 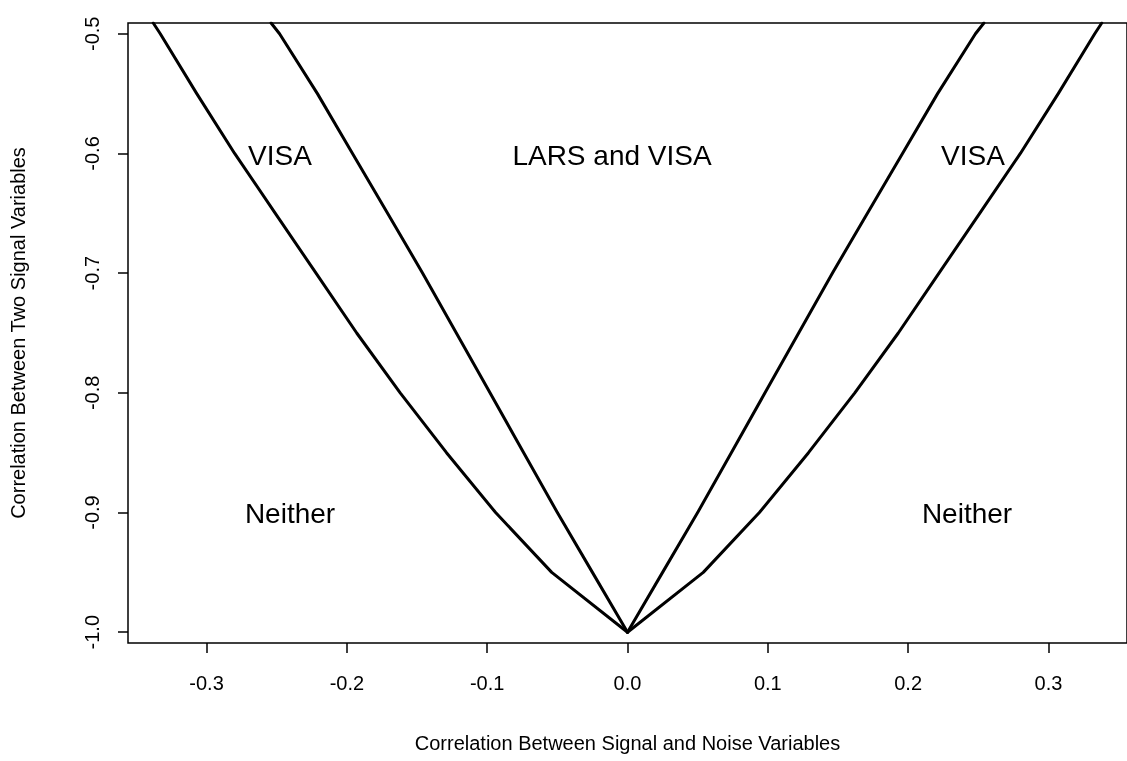 I want to click on x-tick-label: -0.1, so click(x=487, y=683).